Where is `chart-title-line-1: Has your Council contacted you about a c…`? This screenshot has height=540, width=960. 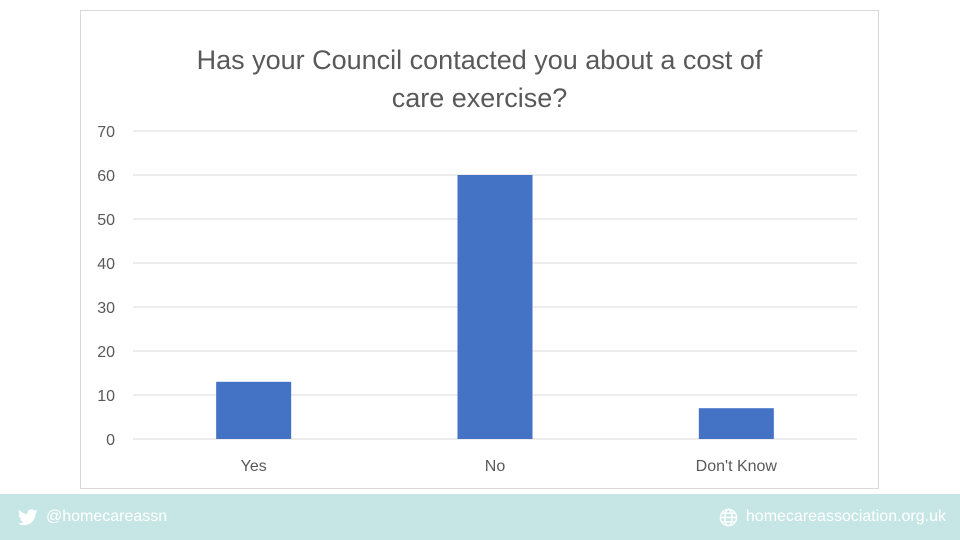 chart-title-line-1: Has your Council contacted you about a c… is located at coordinates (479, 60).